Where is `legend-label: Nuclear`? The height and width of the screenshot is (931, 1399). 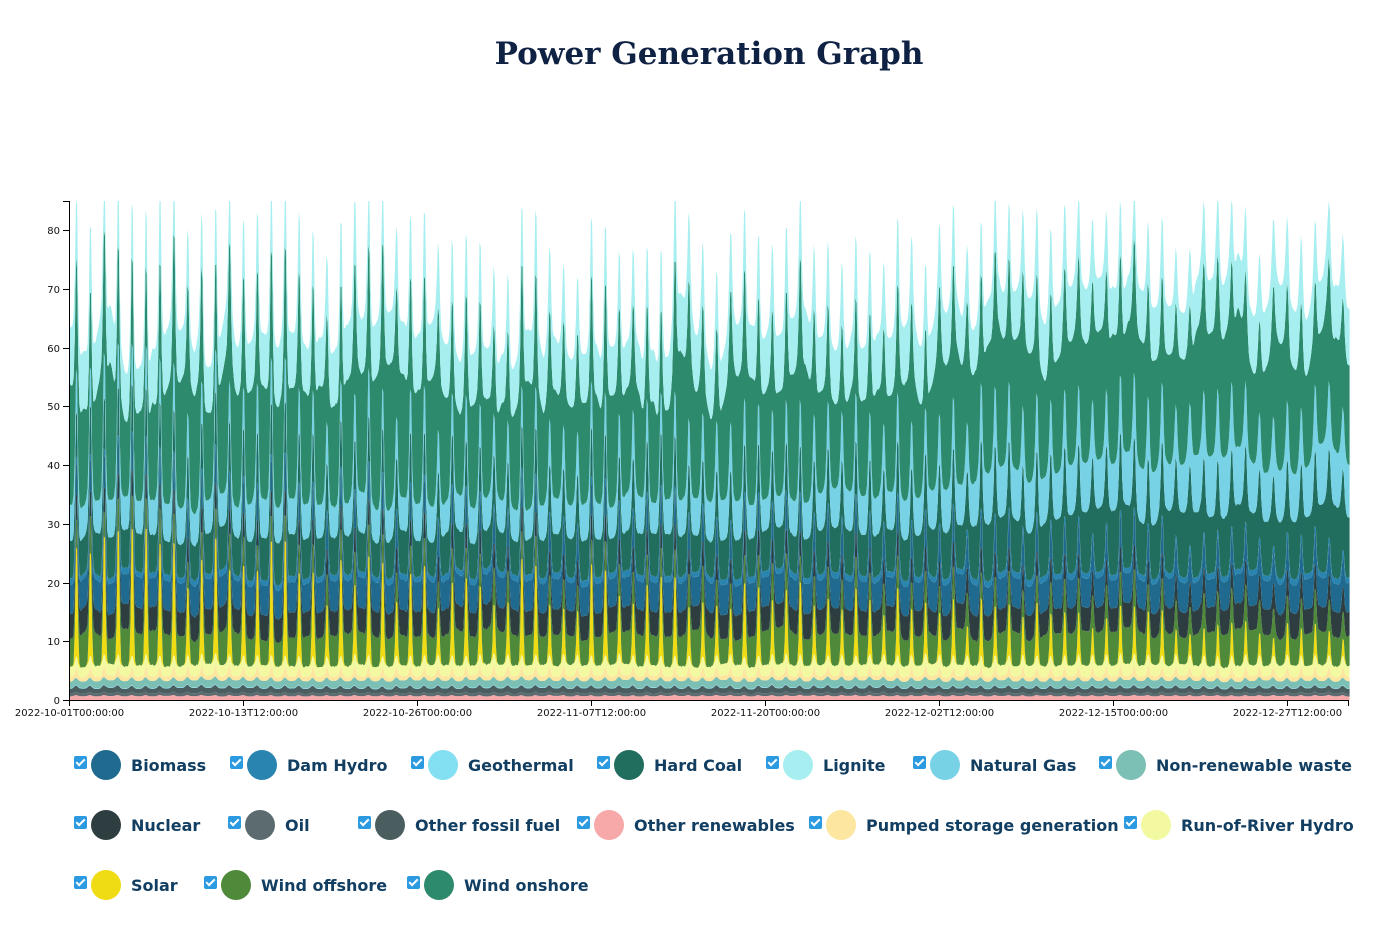 legend-label: Nuclear is located at coordinates (166, 825).